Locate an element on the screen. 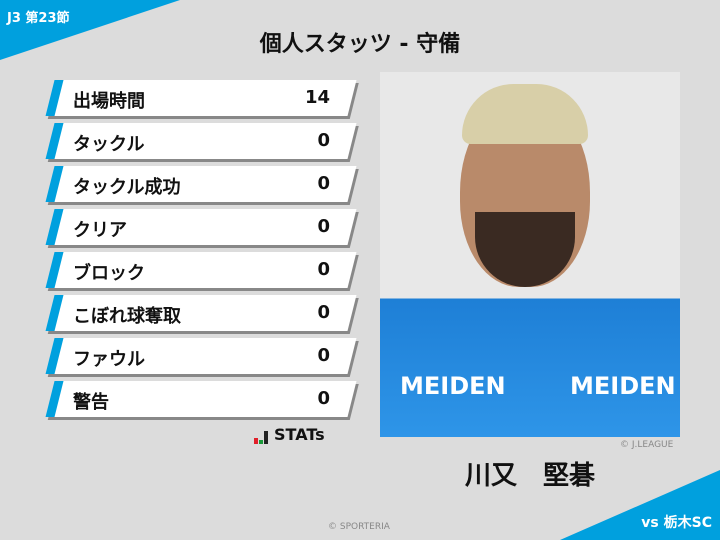 The height and width of the screenshot is (540, 720). stat-label: こぼれ球奪取 is located at coordinates (127, 316).